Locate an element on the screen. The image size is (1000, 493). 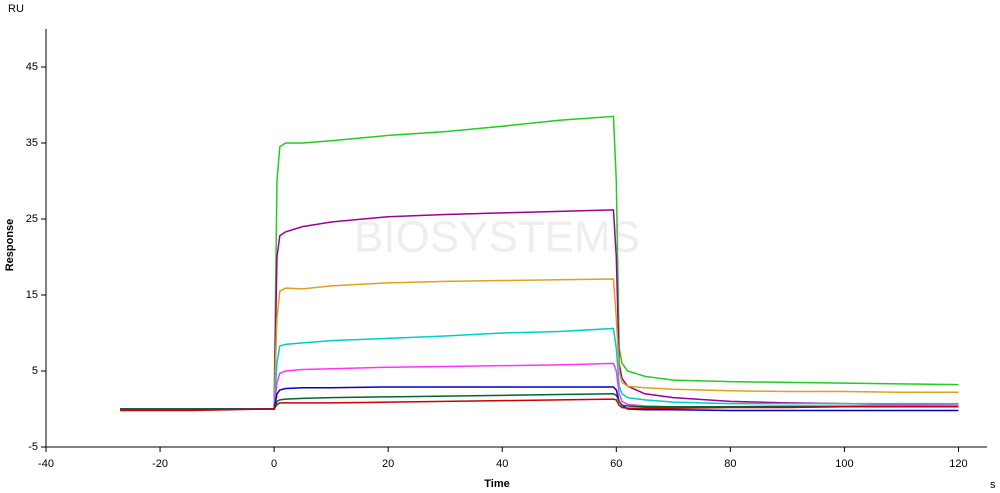
y-unit: RU is located at coordinates (16, 9).